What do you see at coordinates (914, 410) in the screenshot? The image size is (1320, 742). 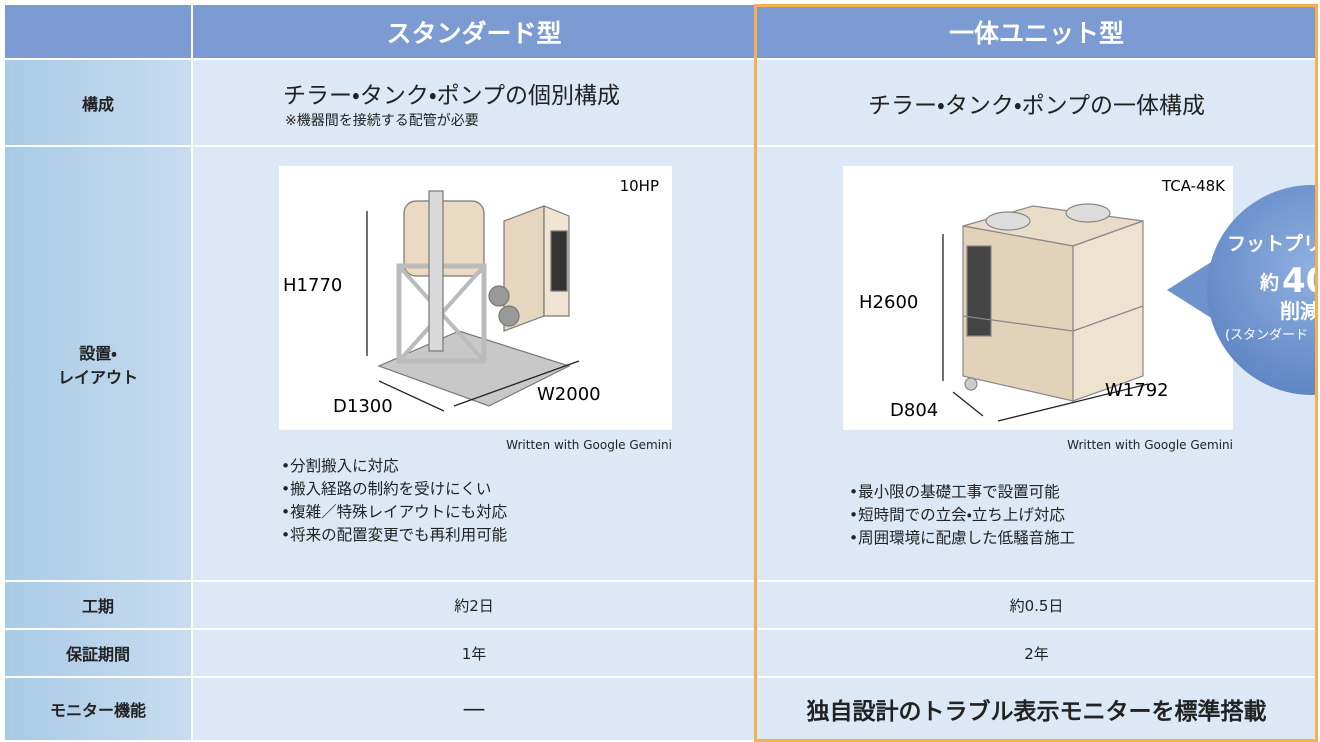 I see `dim-depth: D804` at bounding box center [914, 410].